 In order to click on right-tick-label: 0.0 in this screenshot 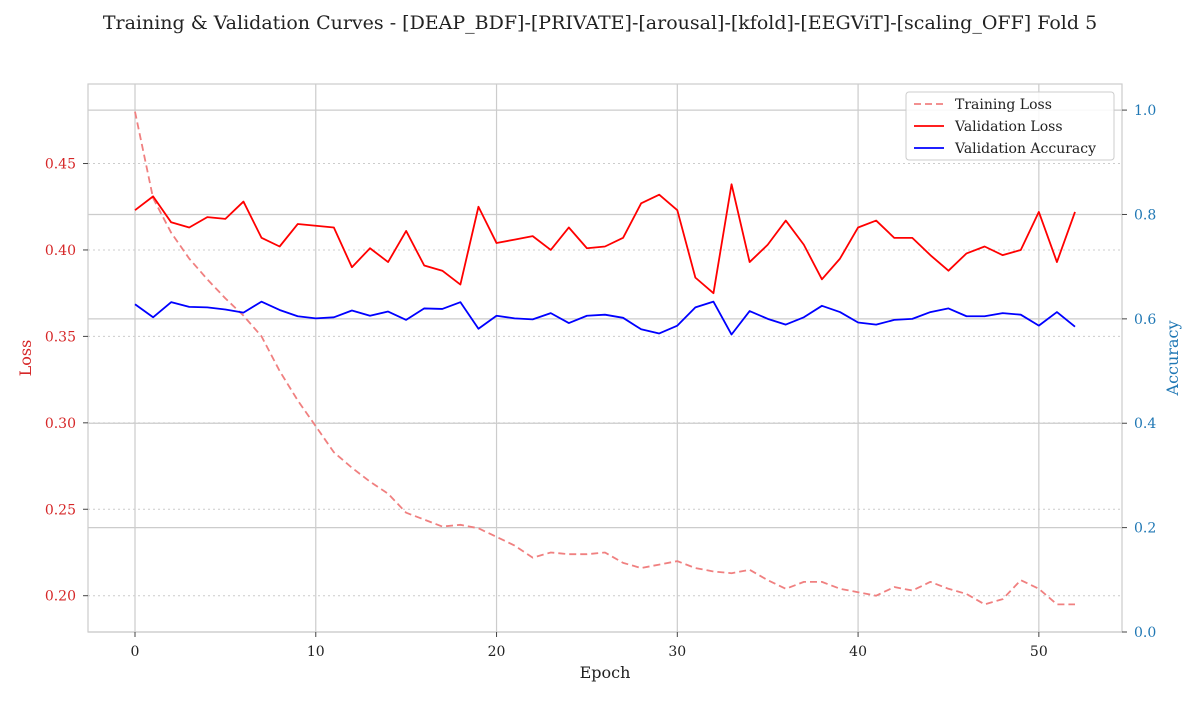, I will do `click(1145, 633)`.